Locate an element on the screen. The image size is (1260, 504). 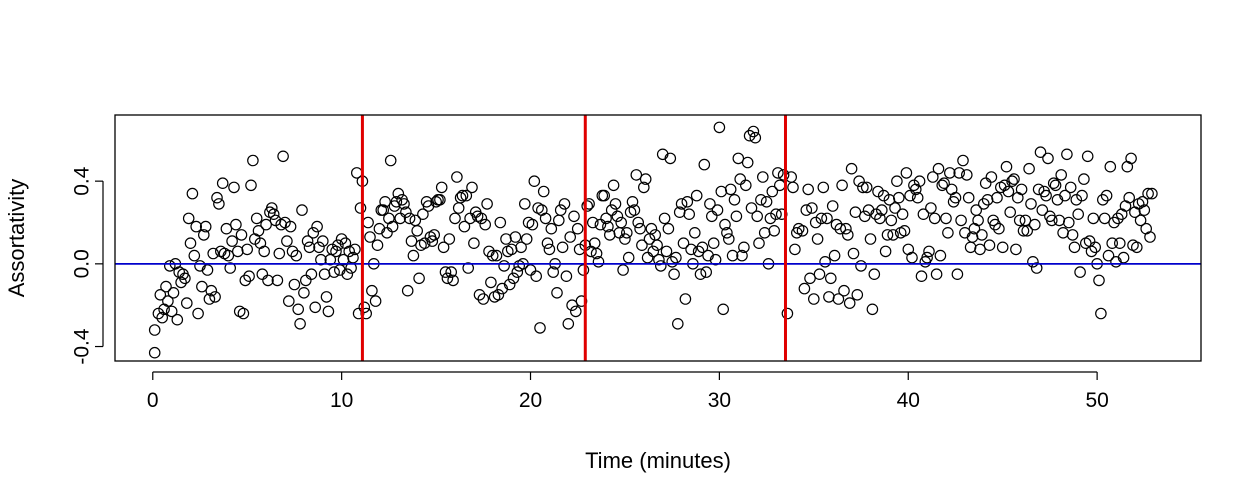
y-axis-label: Assortativity is located at coordinates (16, 238).